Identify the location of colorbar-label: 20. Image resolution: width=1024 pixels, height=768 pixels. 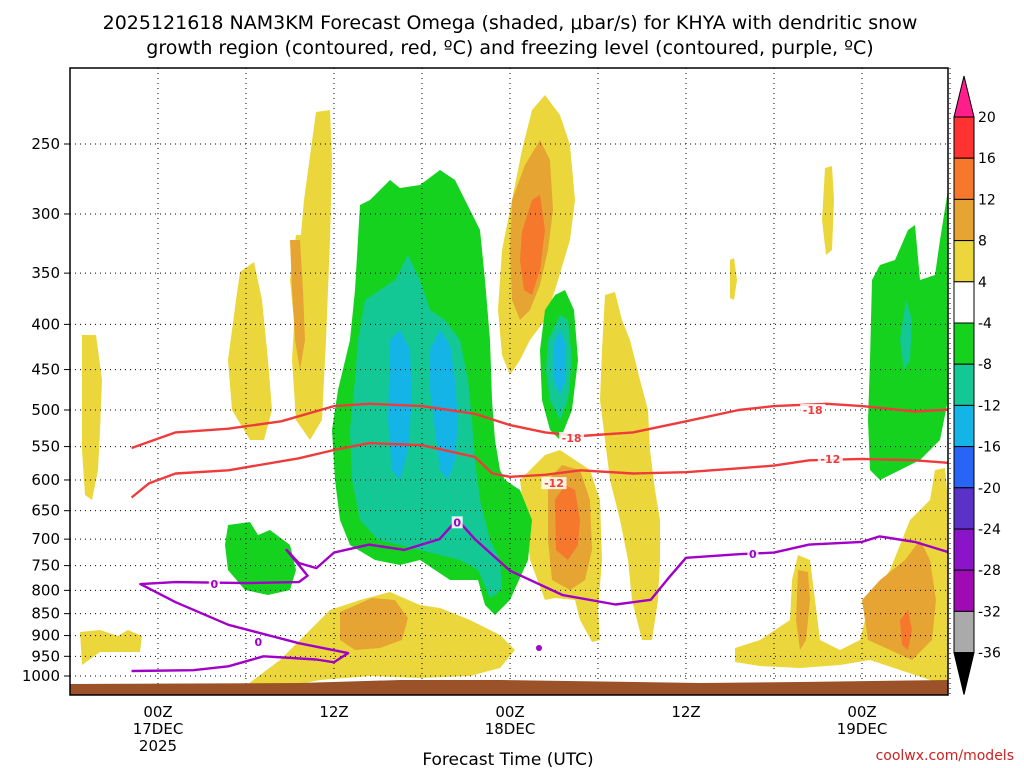
(987, 118).